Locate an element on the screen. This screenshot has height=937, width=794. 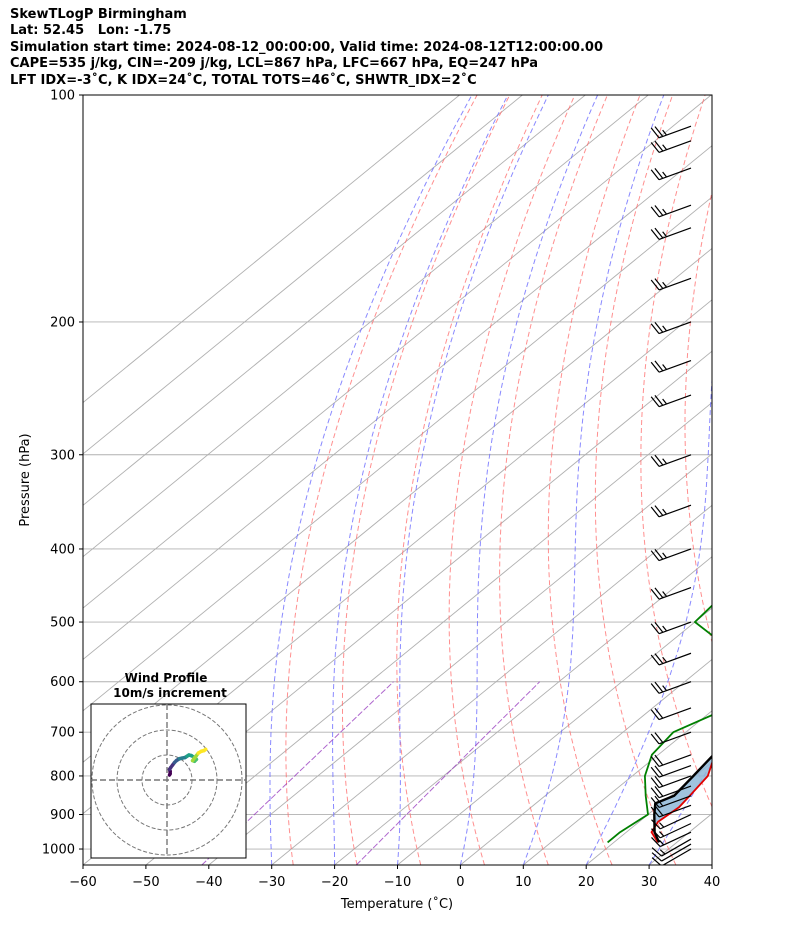
x-tick-label: 40 is located at coordinates (712, 882).